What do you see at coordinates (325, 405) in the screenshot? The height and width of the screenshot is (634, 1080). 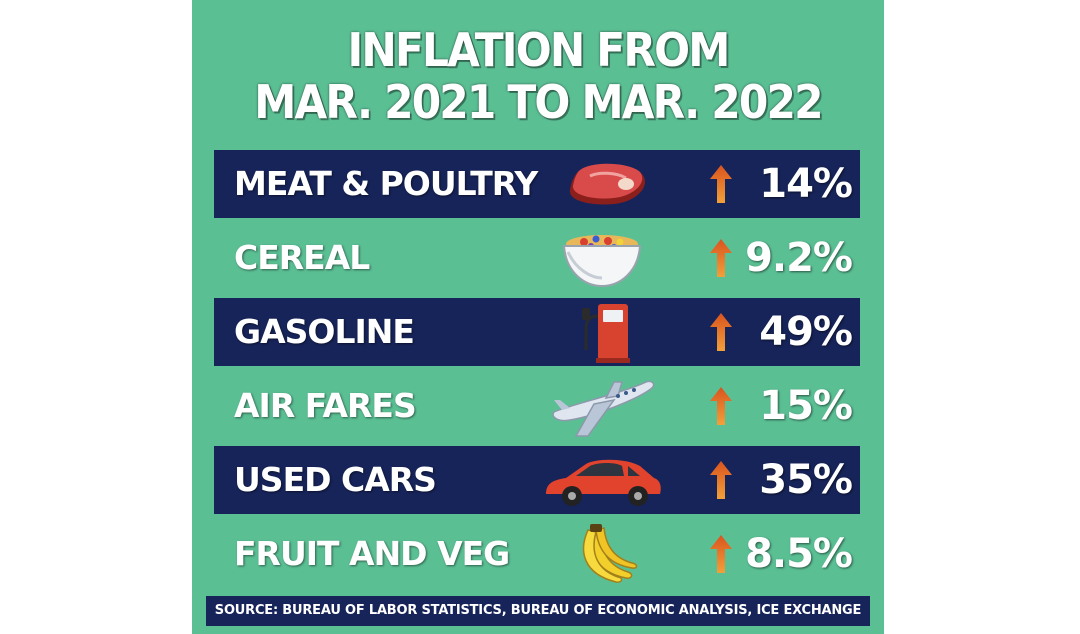 I see `row-label: AIR FARES` at bounding box center [325, 405].